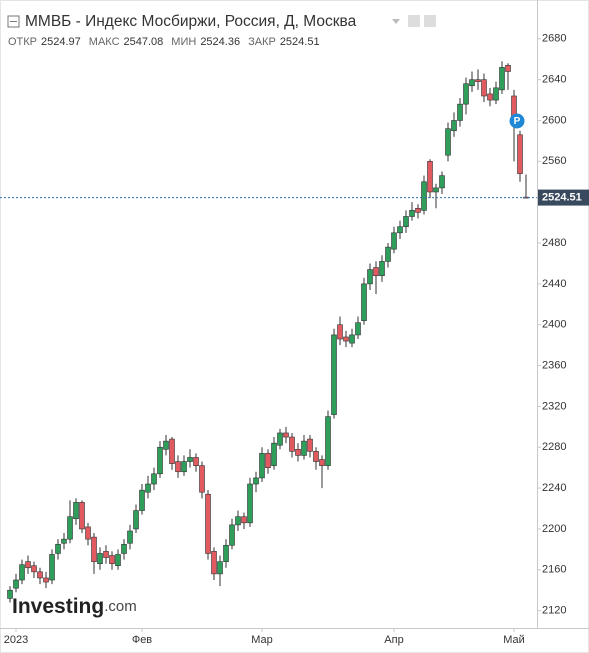 This screenshot has height=653, width=589. I want to click on y-tick-label: 2400, so click(554, 325).